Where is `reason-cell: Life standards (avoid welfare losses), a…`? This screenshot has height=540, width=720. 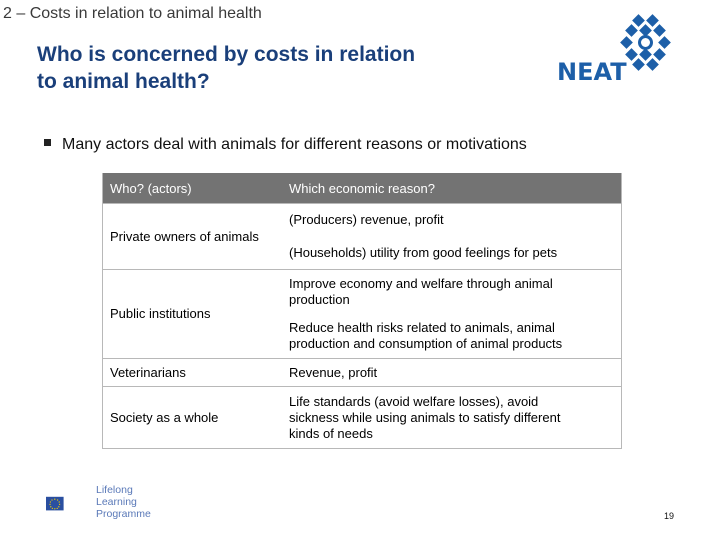
reason-cell: Life standards (avoid welfare losses), a… is located at coordinates (425, 417).